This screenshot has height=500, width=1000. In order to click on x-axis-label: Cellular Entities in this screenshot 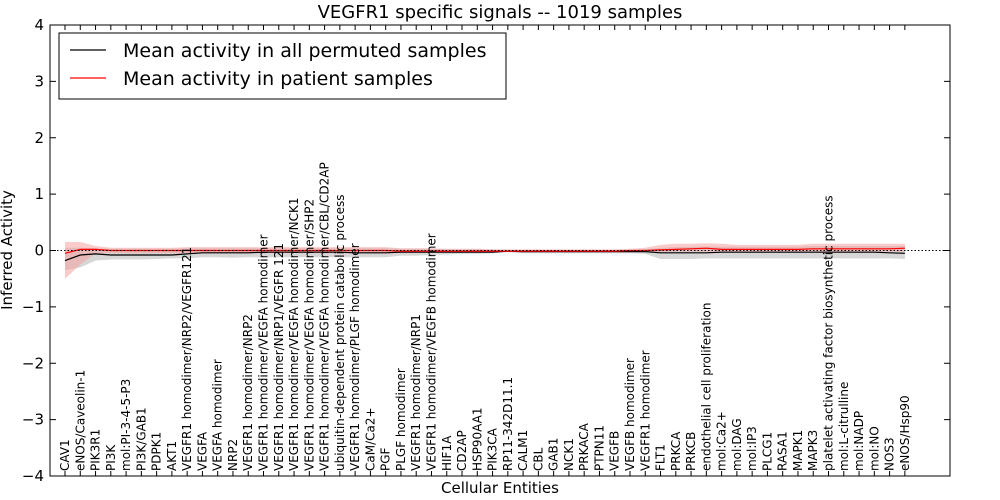, I will do `click(500, 488)`.